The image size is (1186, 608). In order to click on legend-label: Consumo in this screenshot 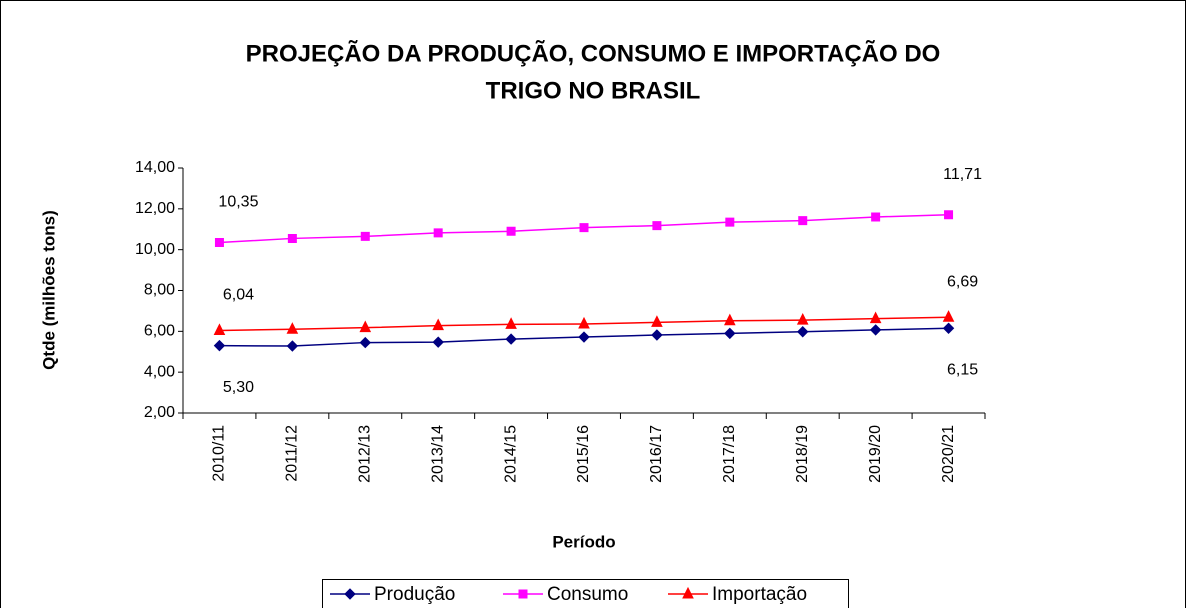, I will do `click(587, 594)`.